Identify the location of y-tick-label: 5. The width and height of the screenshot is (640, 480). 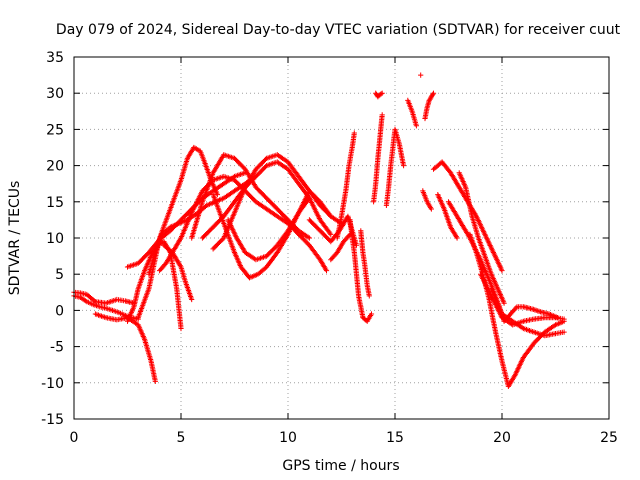
(59, 275).